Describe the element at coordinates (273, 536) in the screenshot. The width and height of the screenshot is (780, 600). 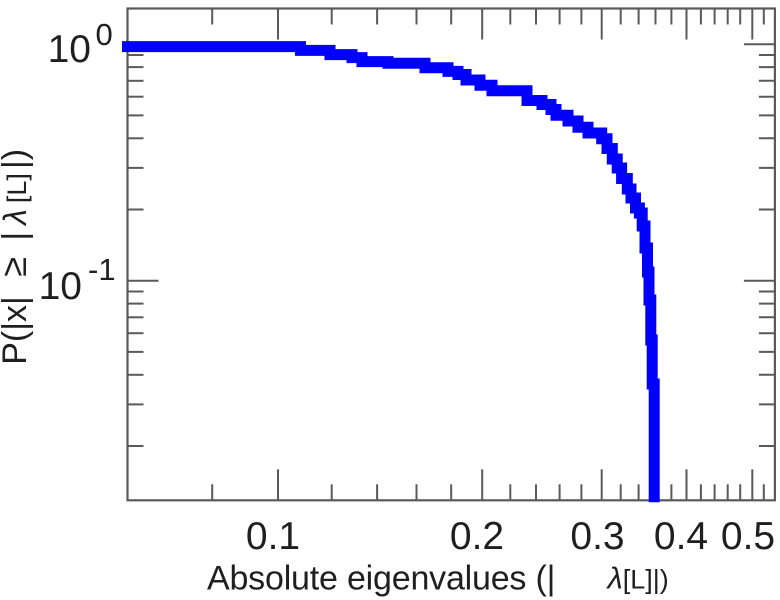
I see `svg-text: 0.1` at that location.